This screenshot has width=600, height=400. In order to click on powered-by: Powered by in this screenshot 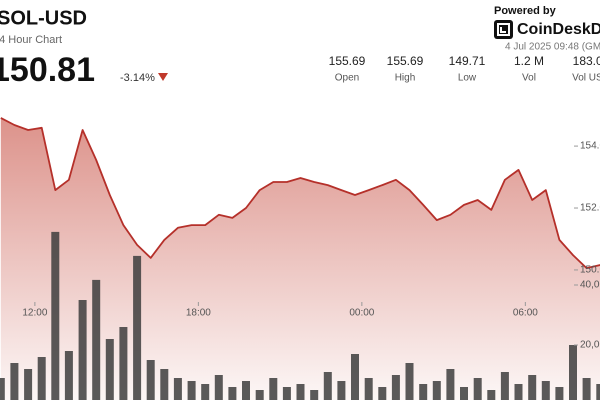, I will do `click(525, 11)`.